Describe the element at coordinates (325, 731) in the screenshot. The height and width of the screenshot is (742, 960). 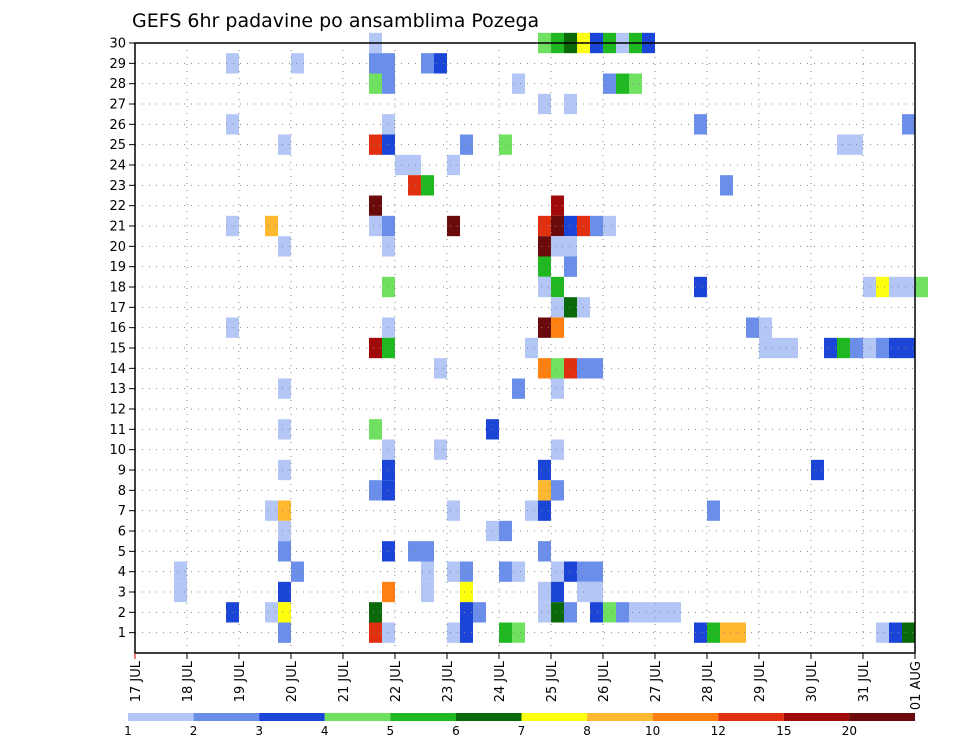
I see `colorbar-label: 4` at that location.